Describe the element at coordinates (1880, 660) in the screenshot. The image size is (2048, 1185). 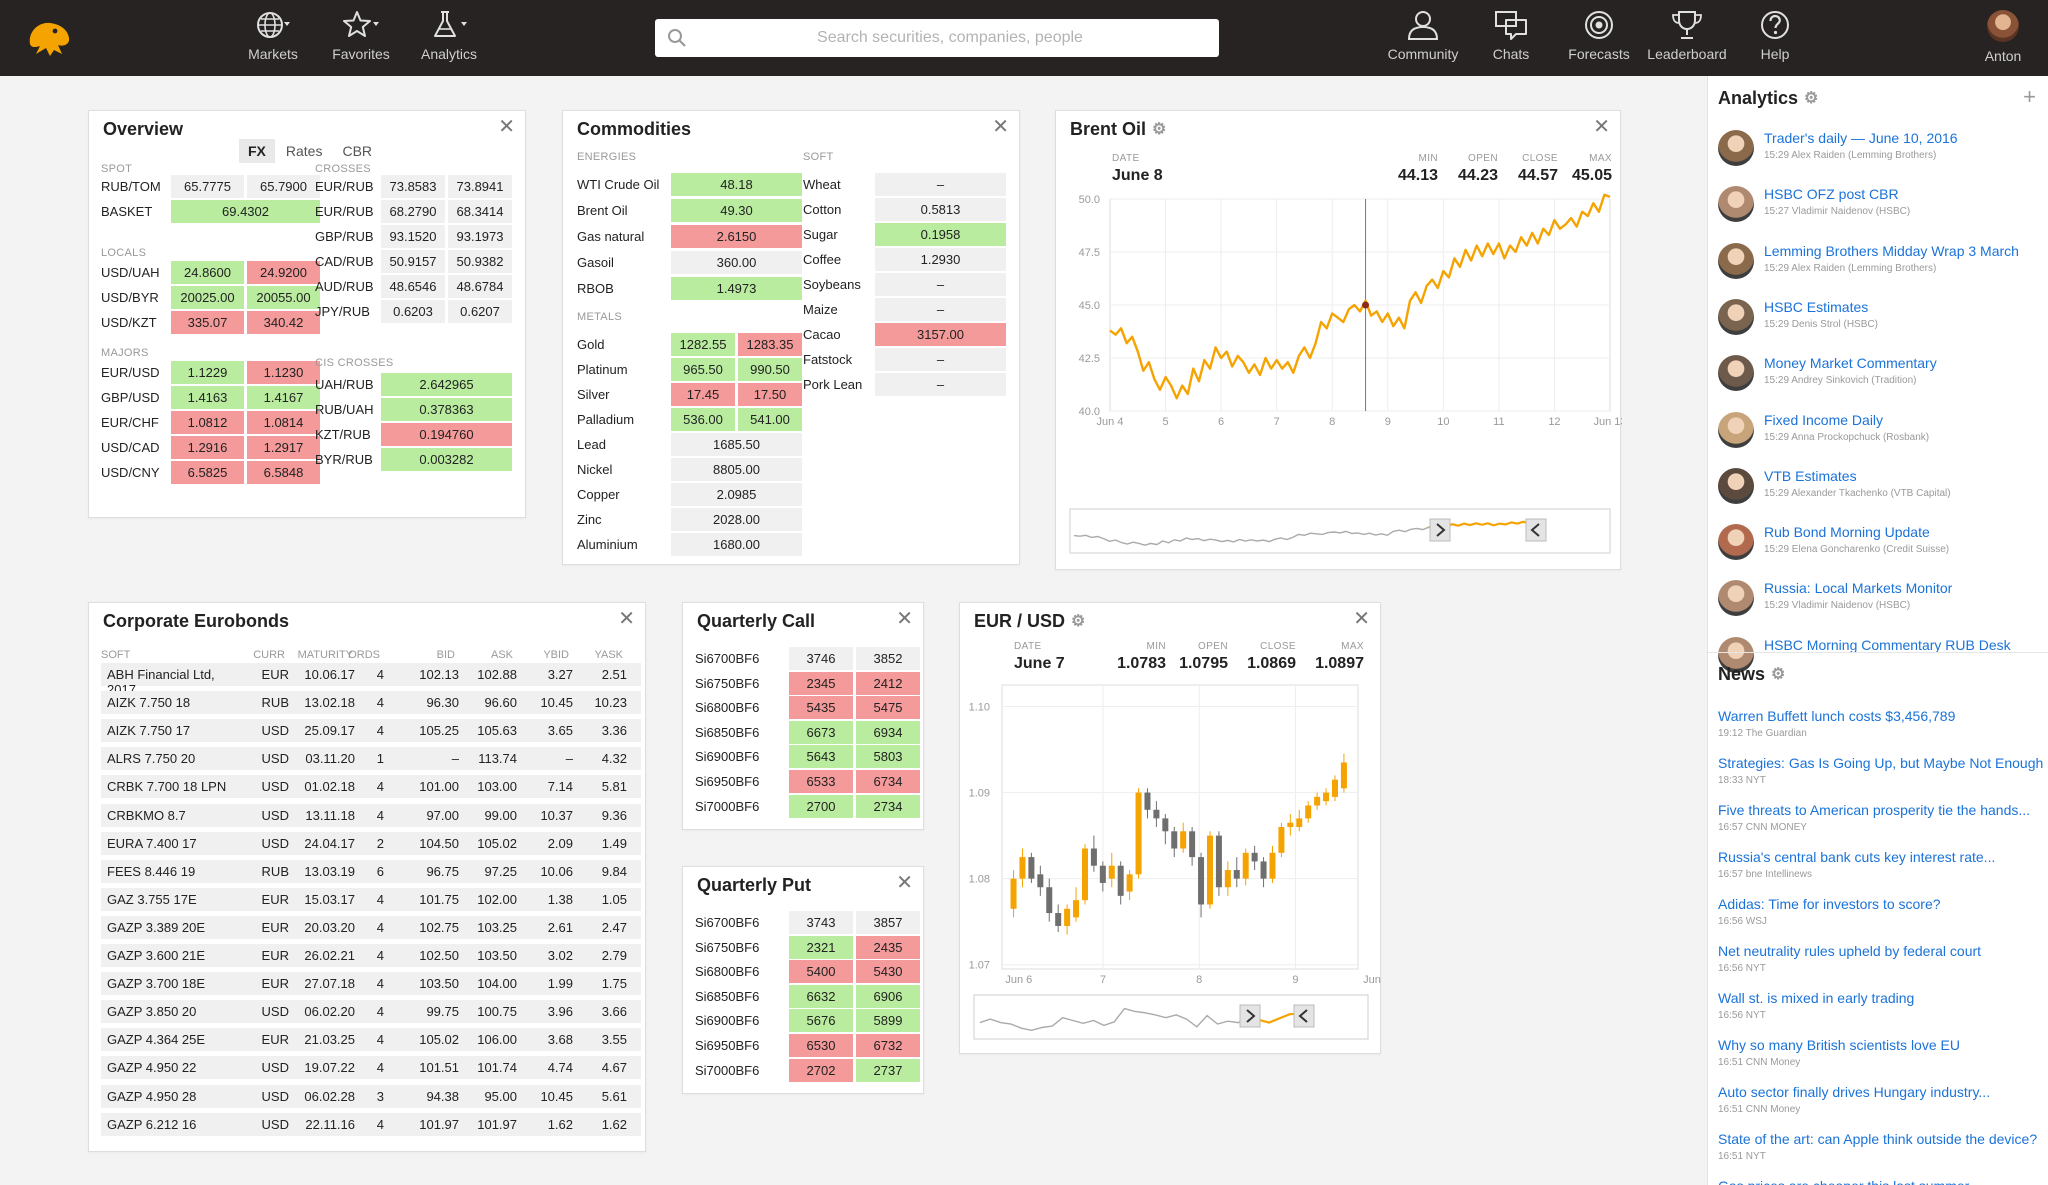
I see `list-item: HSBC Morning Commentary RUB Desk` at that location.